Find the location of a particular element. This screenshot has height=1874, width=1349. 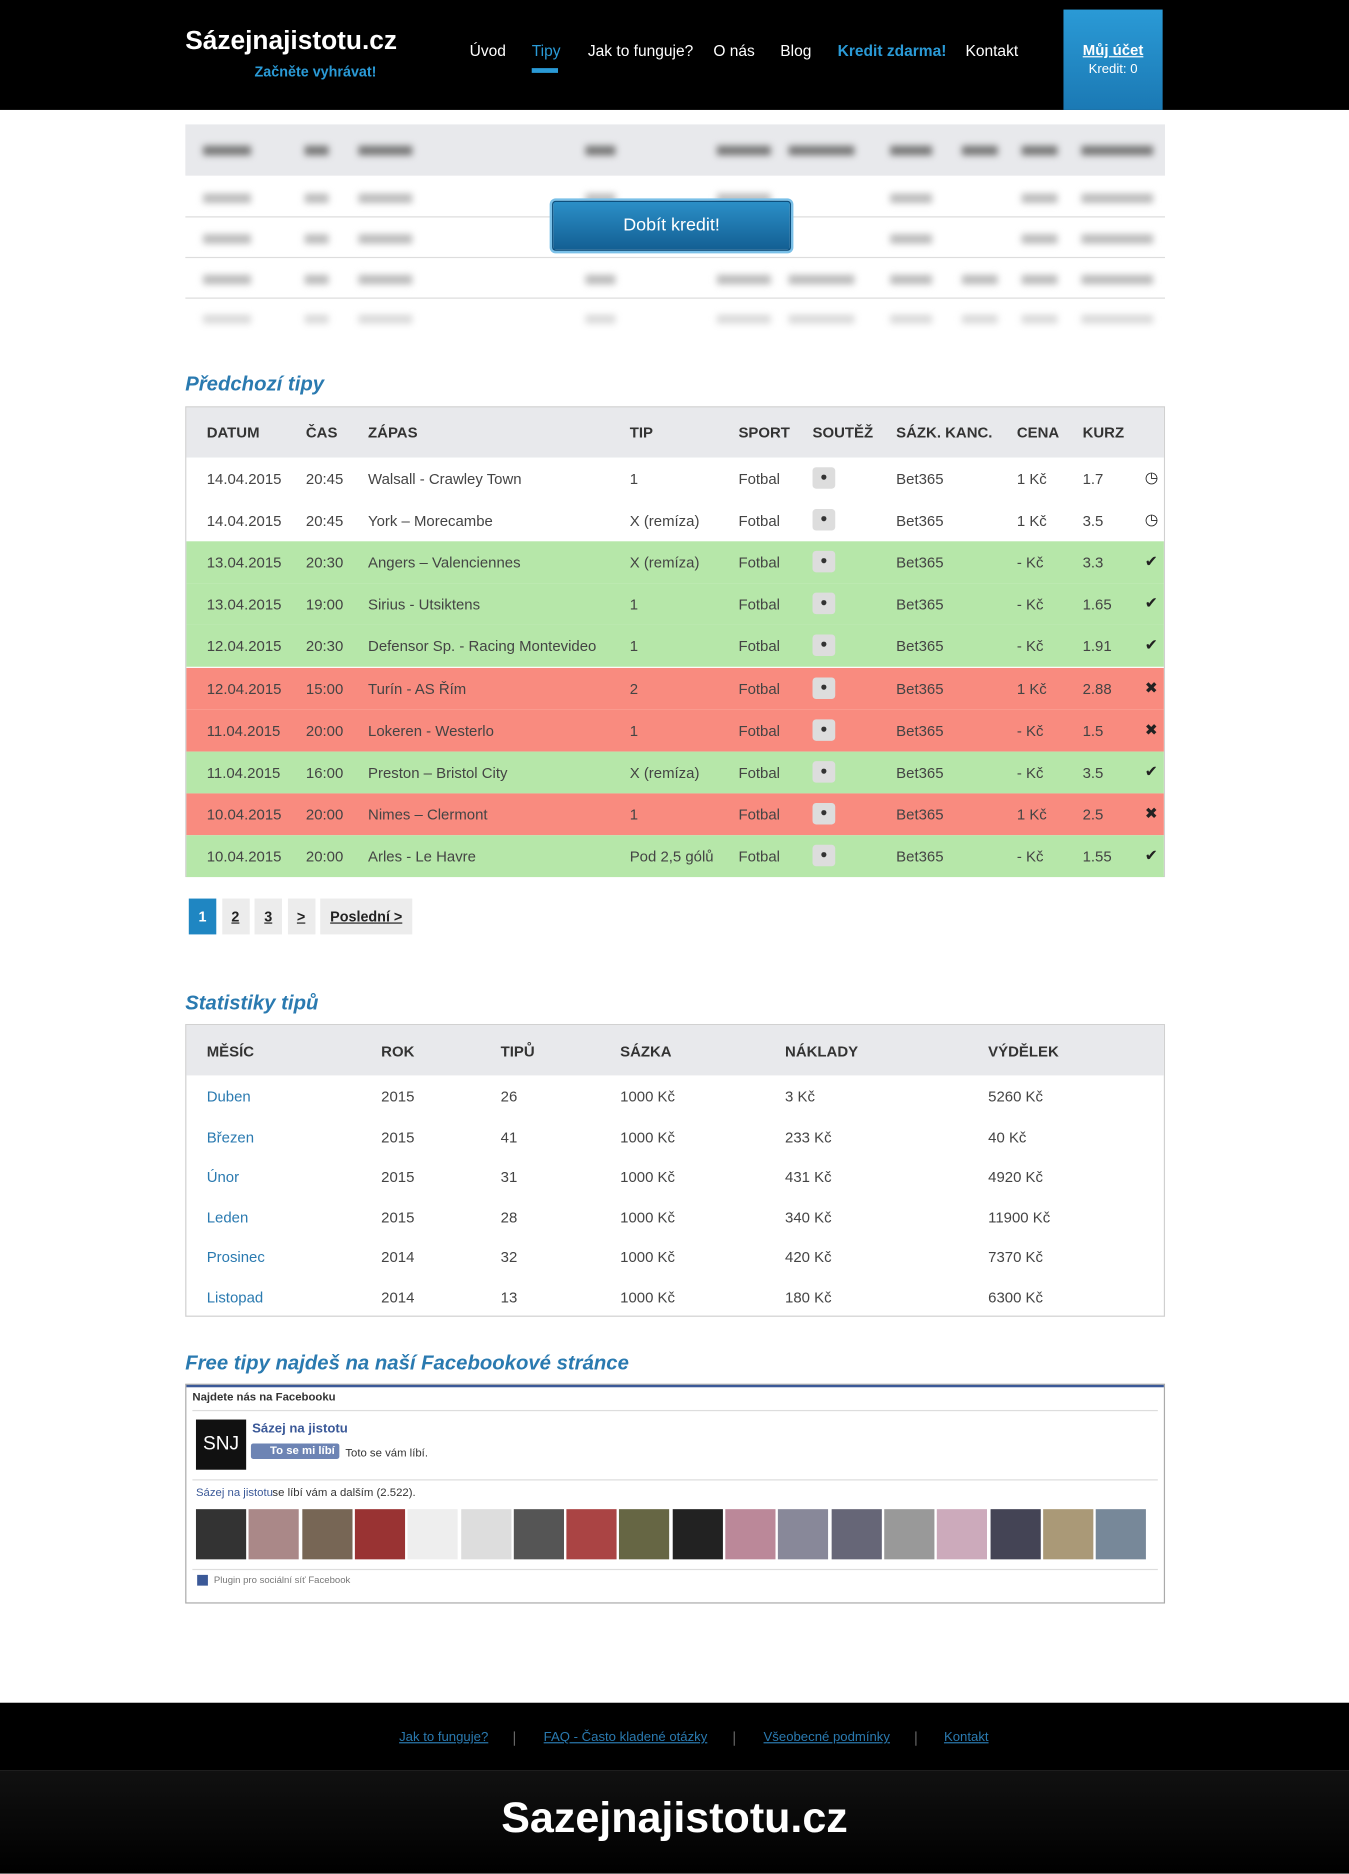

result-icon: ✖ is located at coordinates (1151, 729).